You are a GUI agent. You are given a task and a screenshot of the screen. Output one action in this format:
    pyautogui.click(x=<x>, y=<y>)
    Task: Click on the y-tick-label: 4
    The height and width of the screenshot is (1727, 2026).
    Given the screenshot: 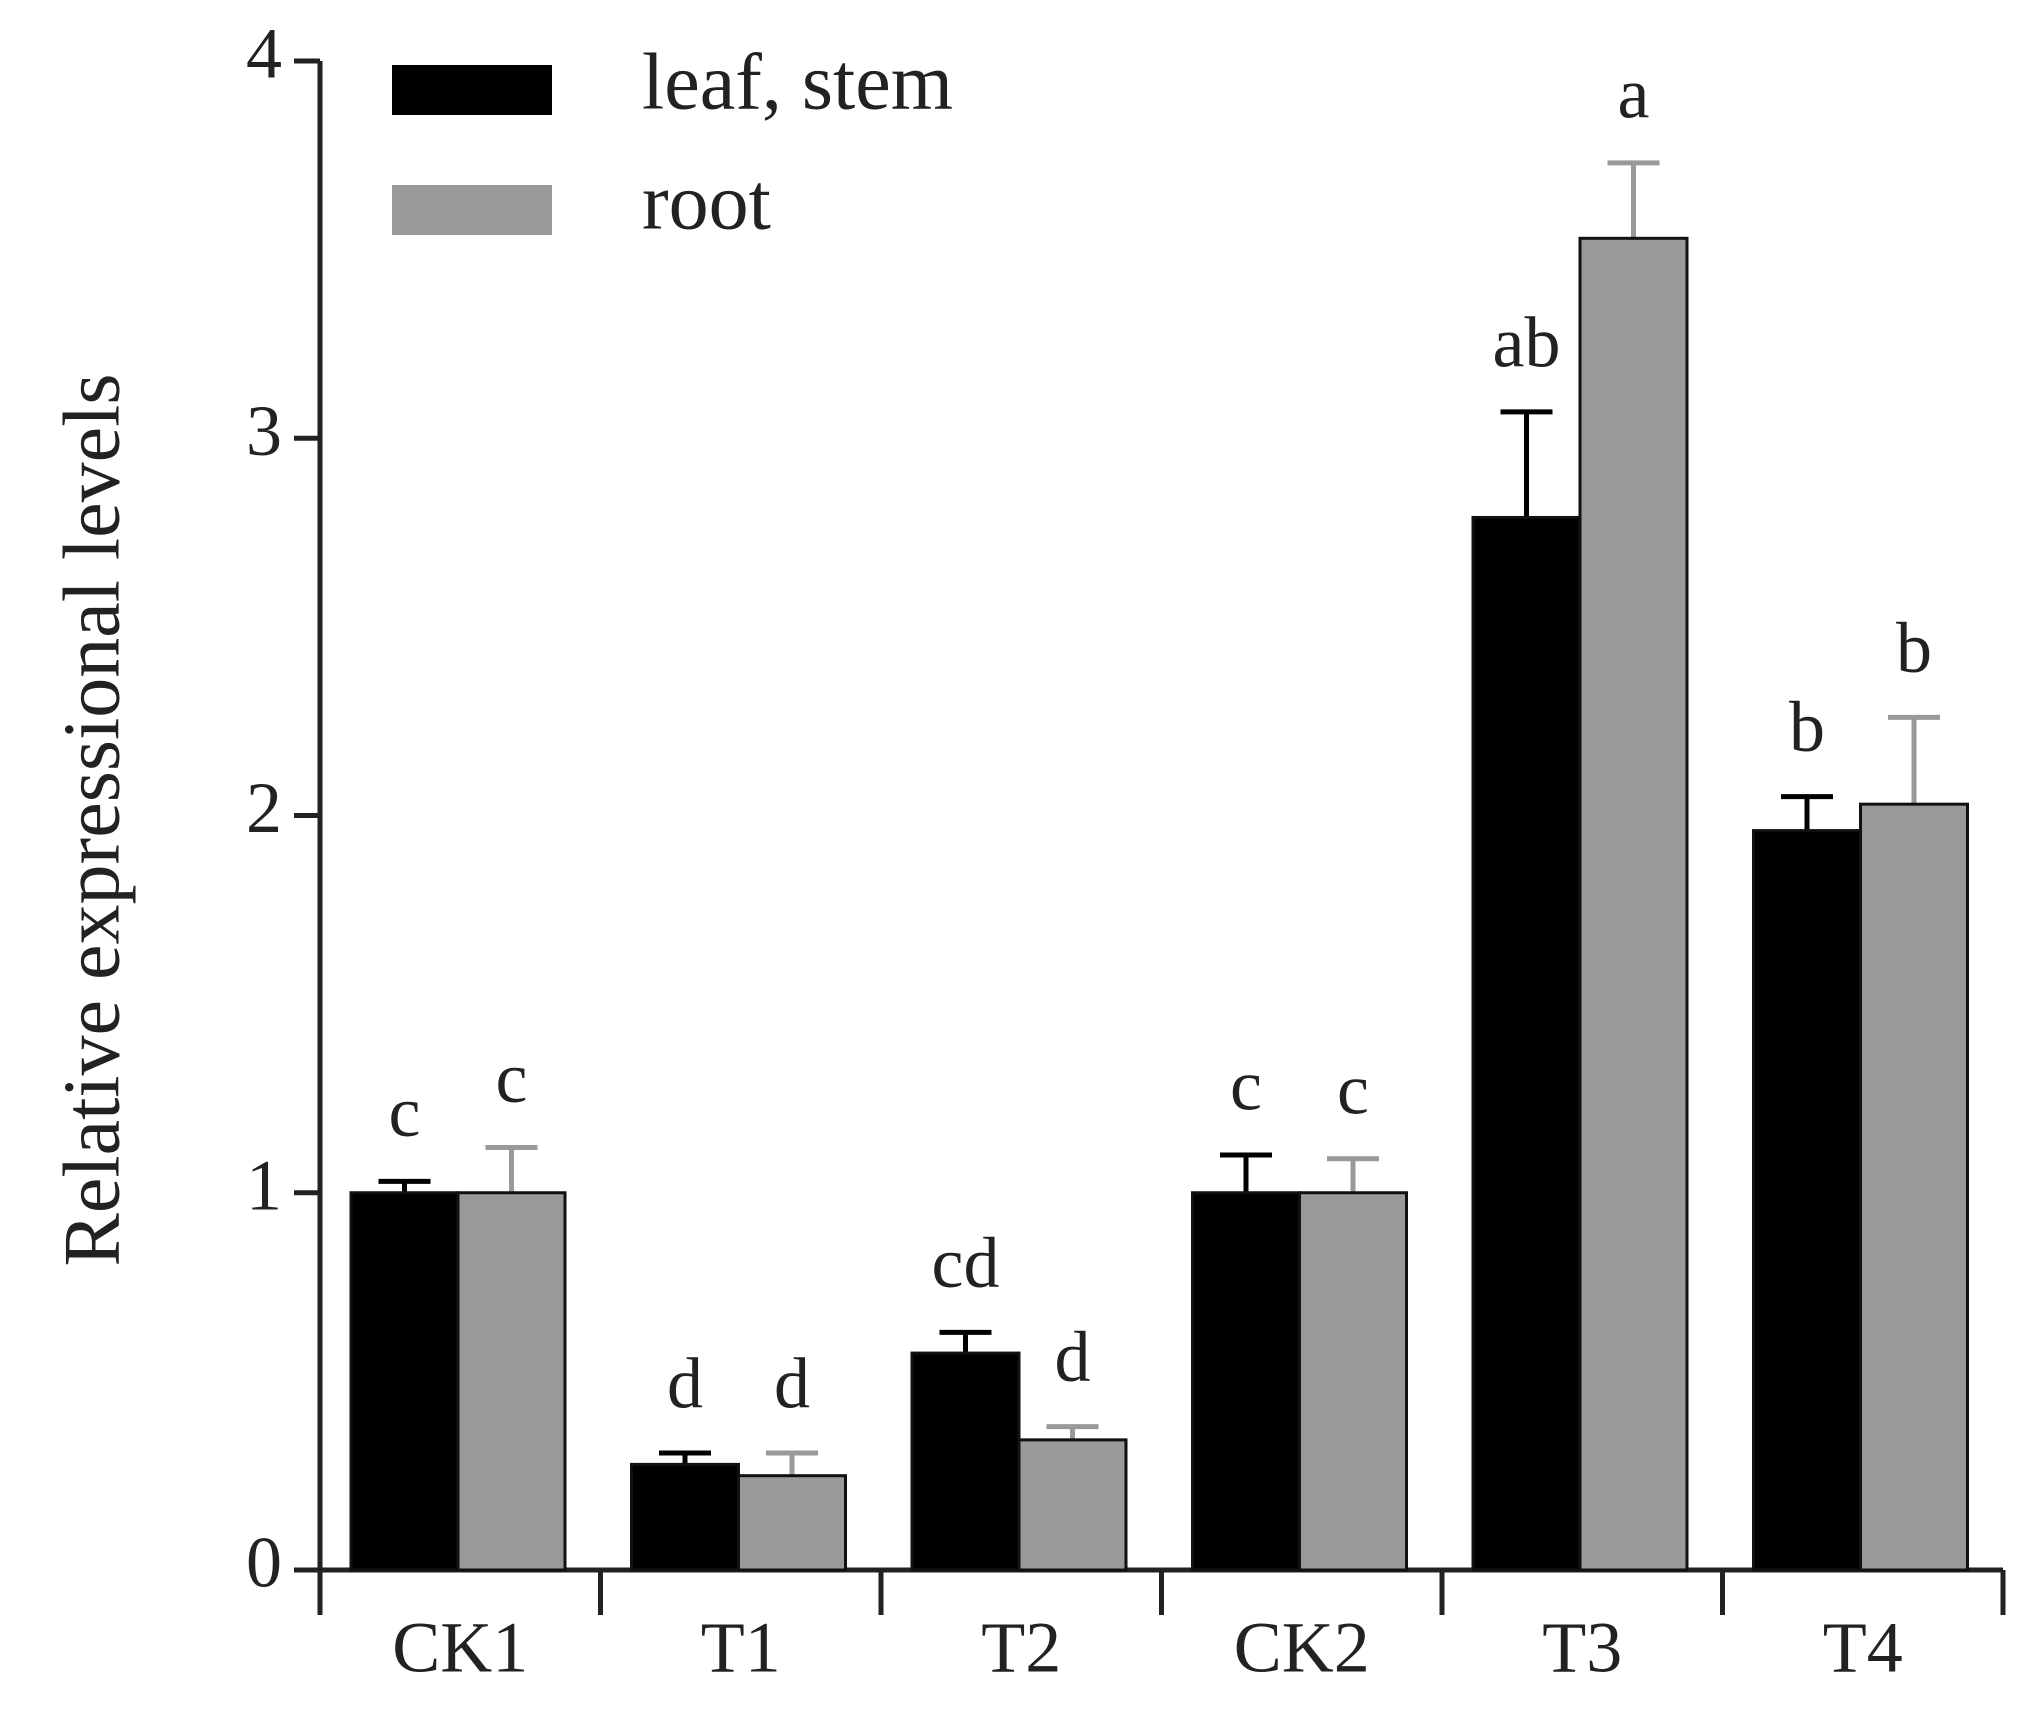 What is the action you would take?
    pyautogui.click(x=264, y=54)
    